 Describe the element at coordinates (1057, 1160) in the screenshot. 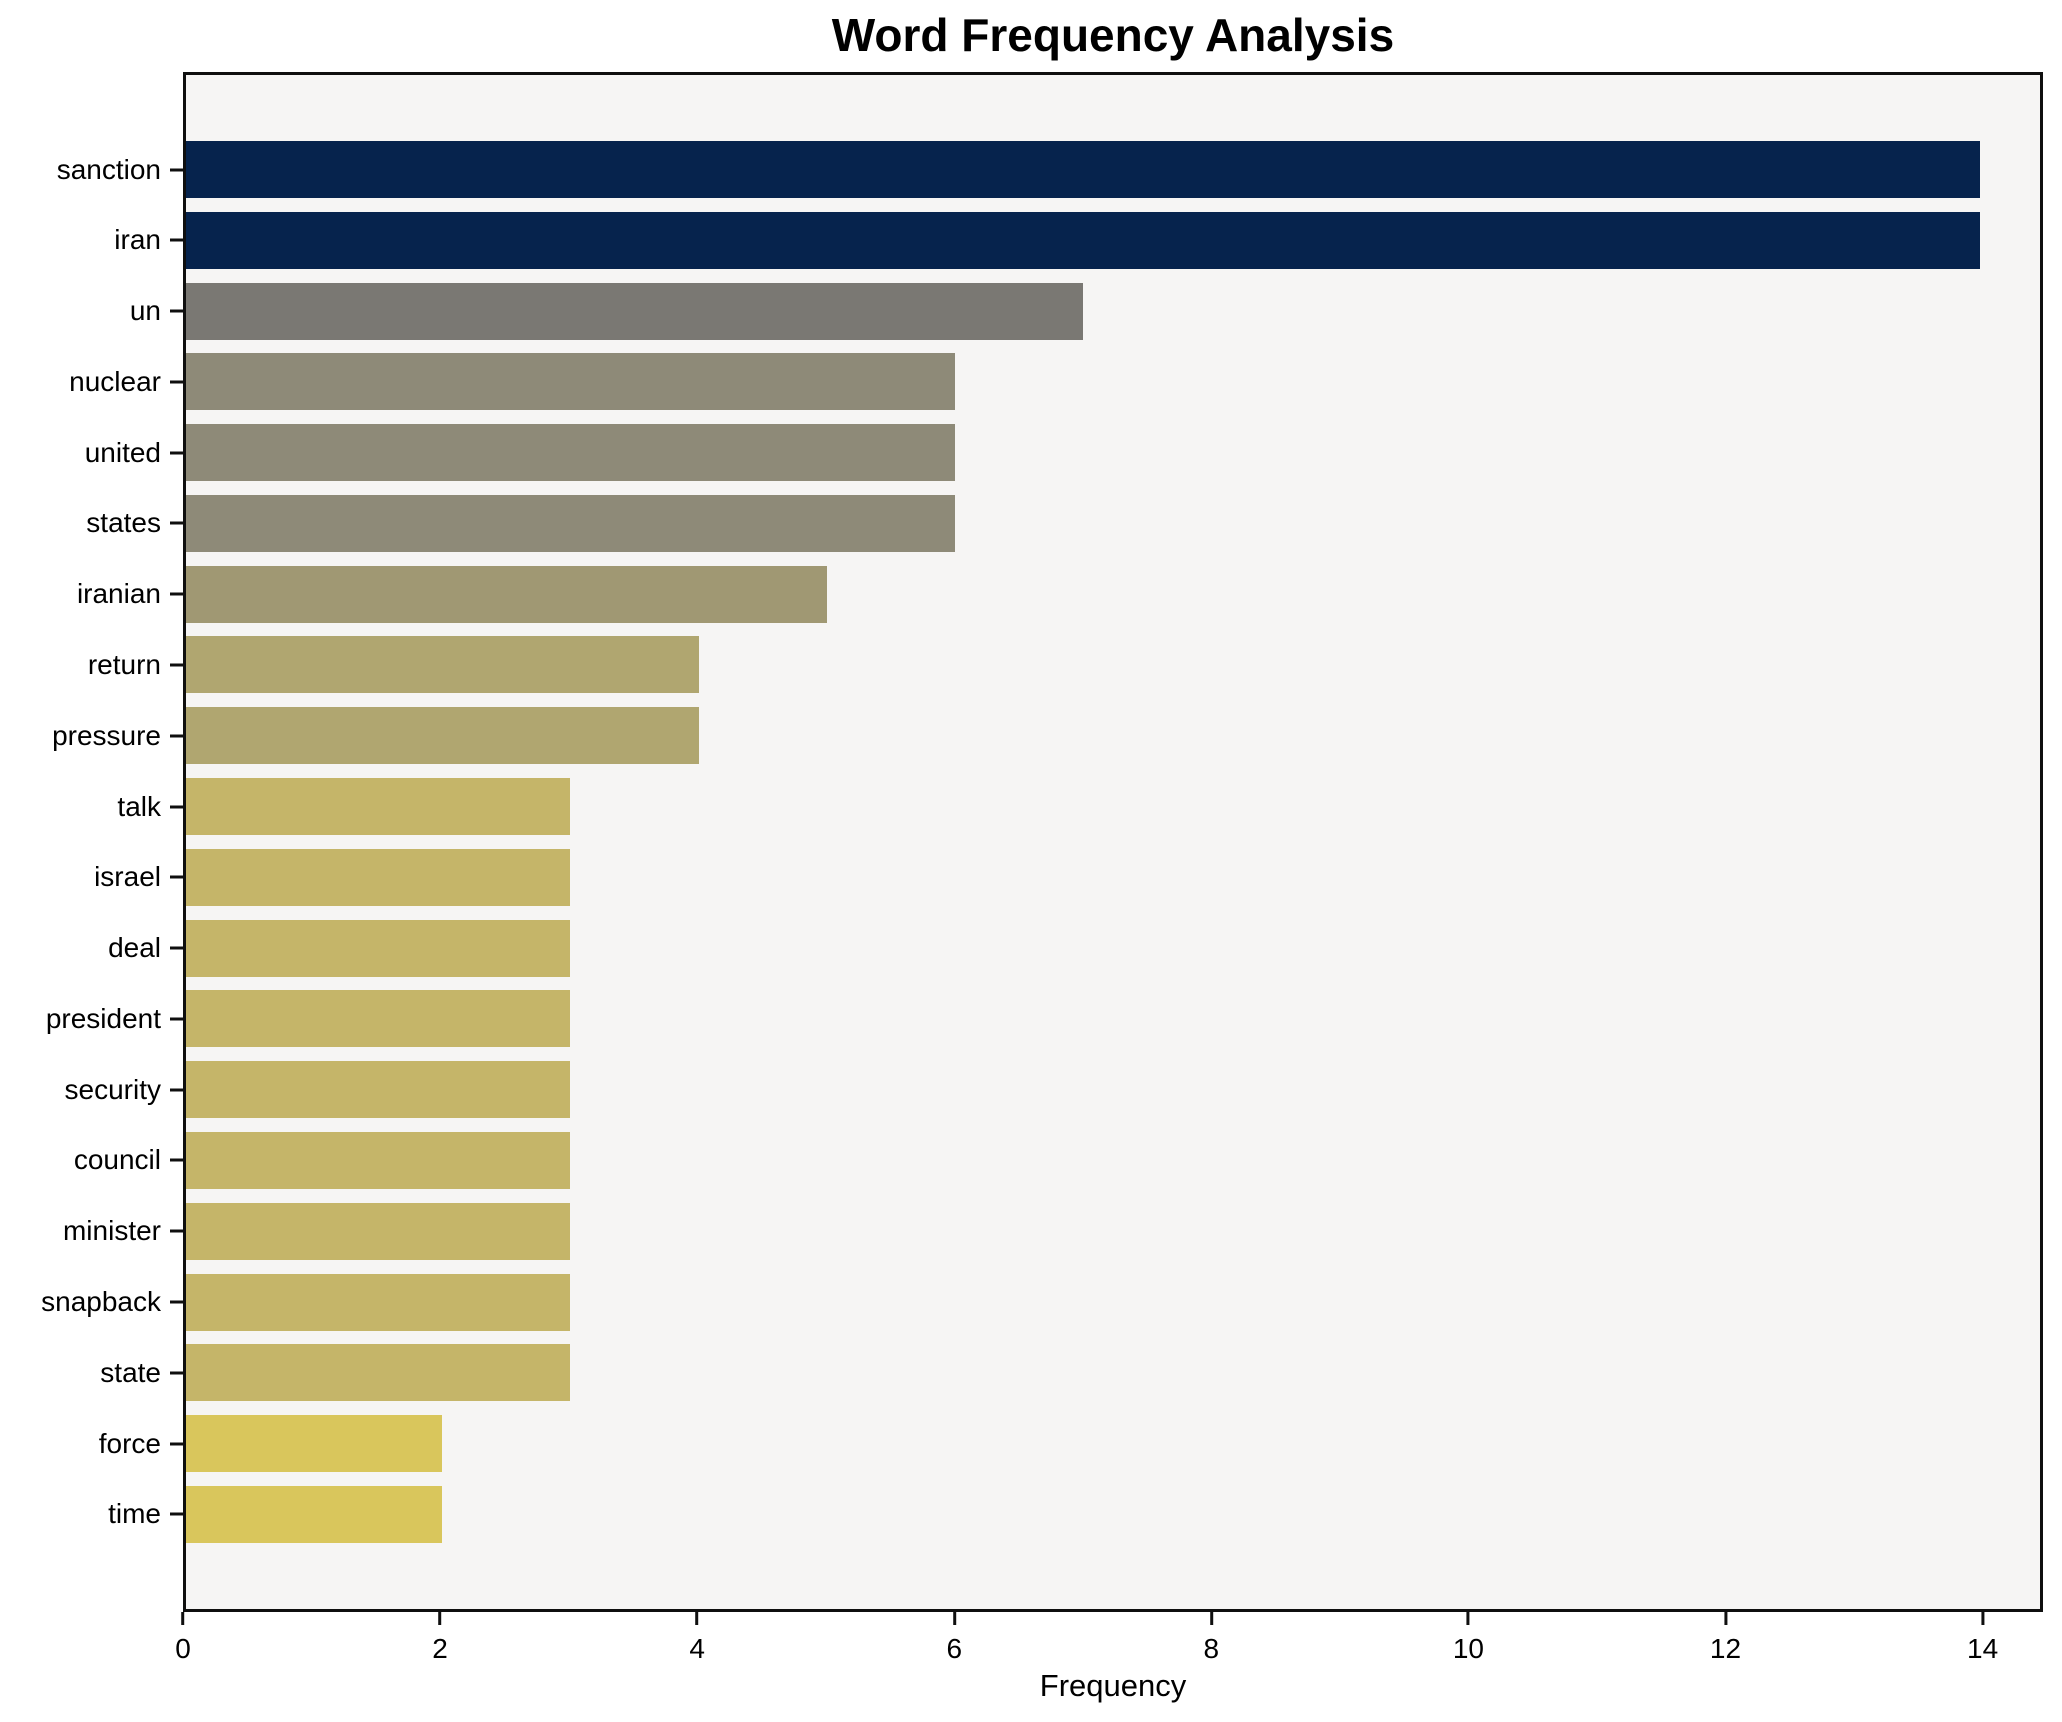

I see `bar-row: council` at that location.